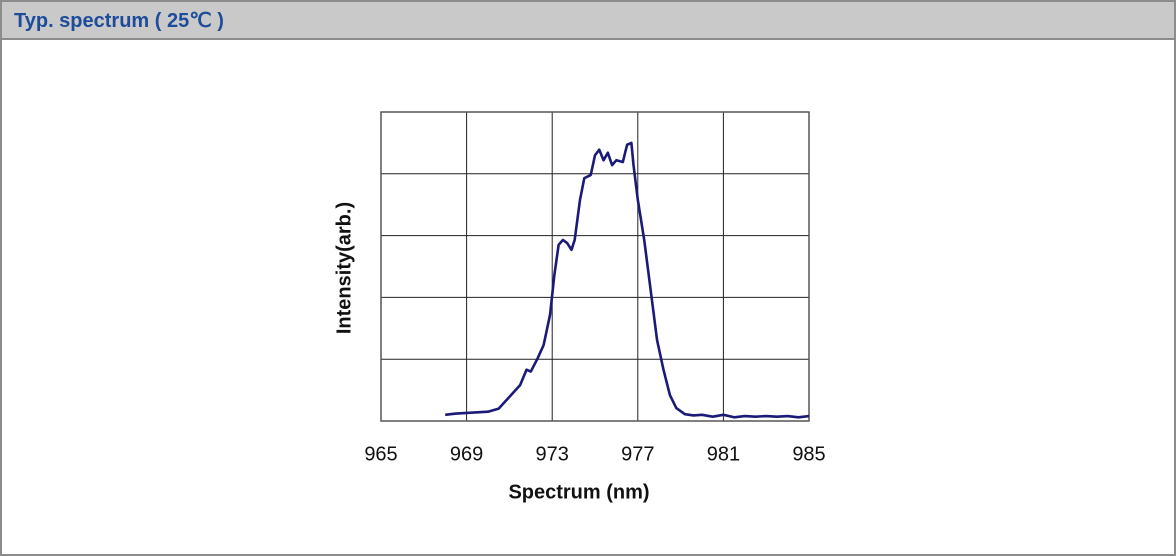 The height and width of the screenshot is (556, 1176). What do you see at coordinates (552, 454) in the screenshot?
I see `x-tick-label: 973` at bounding box center [552, 454].